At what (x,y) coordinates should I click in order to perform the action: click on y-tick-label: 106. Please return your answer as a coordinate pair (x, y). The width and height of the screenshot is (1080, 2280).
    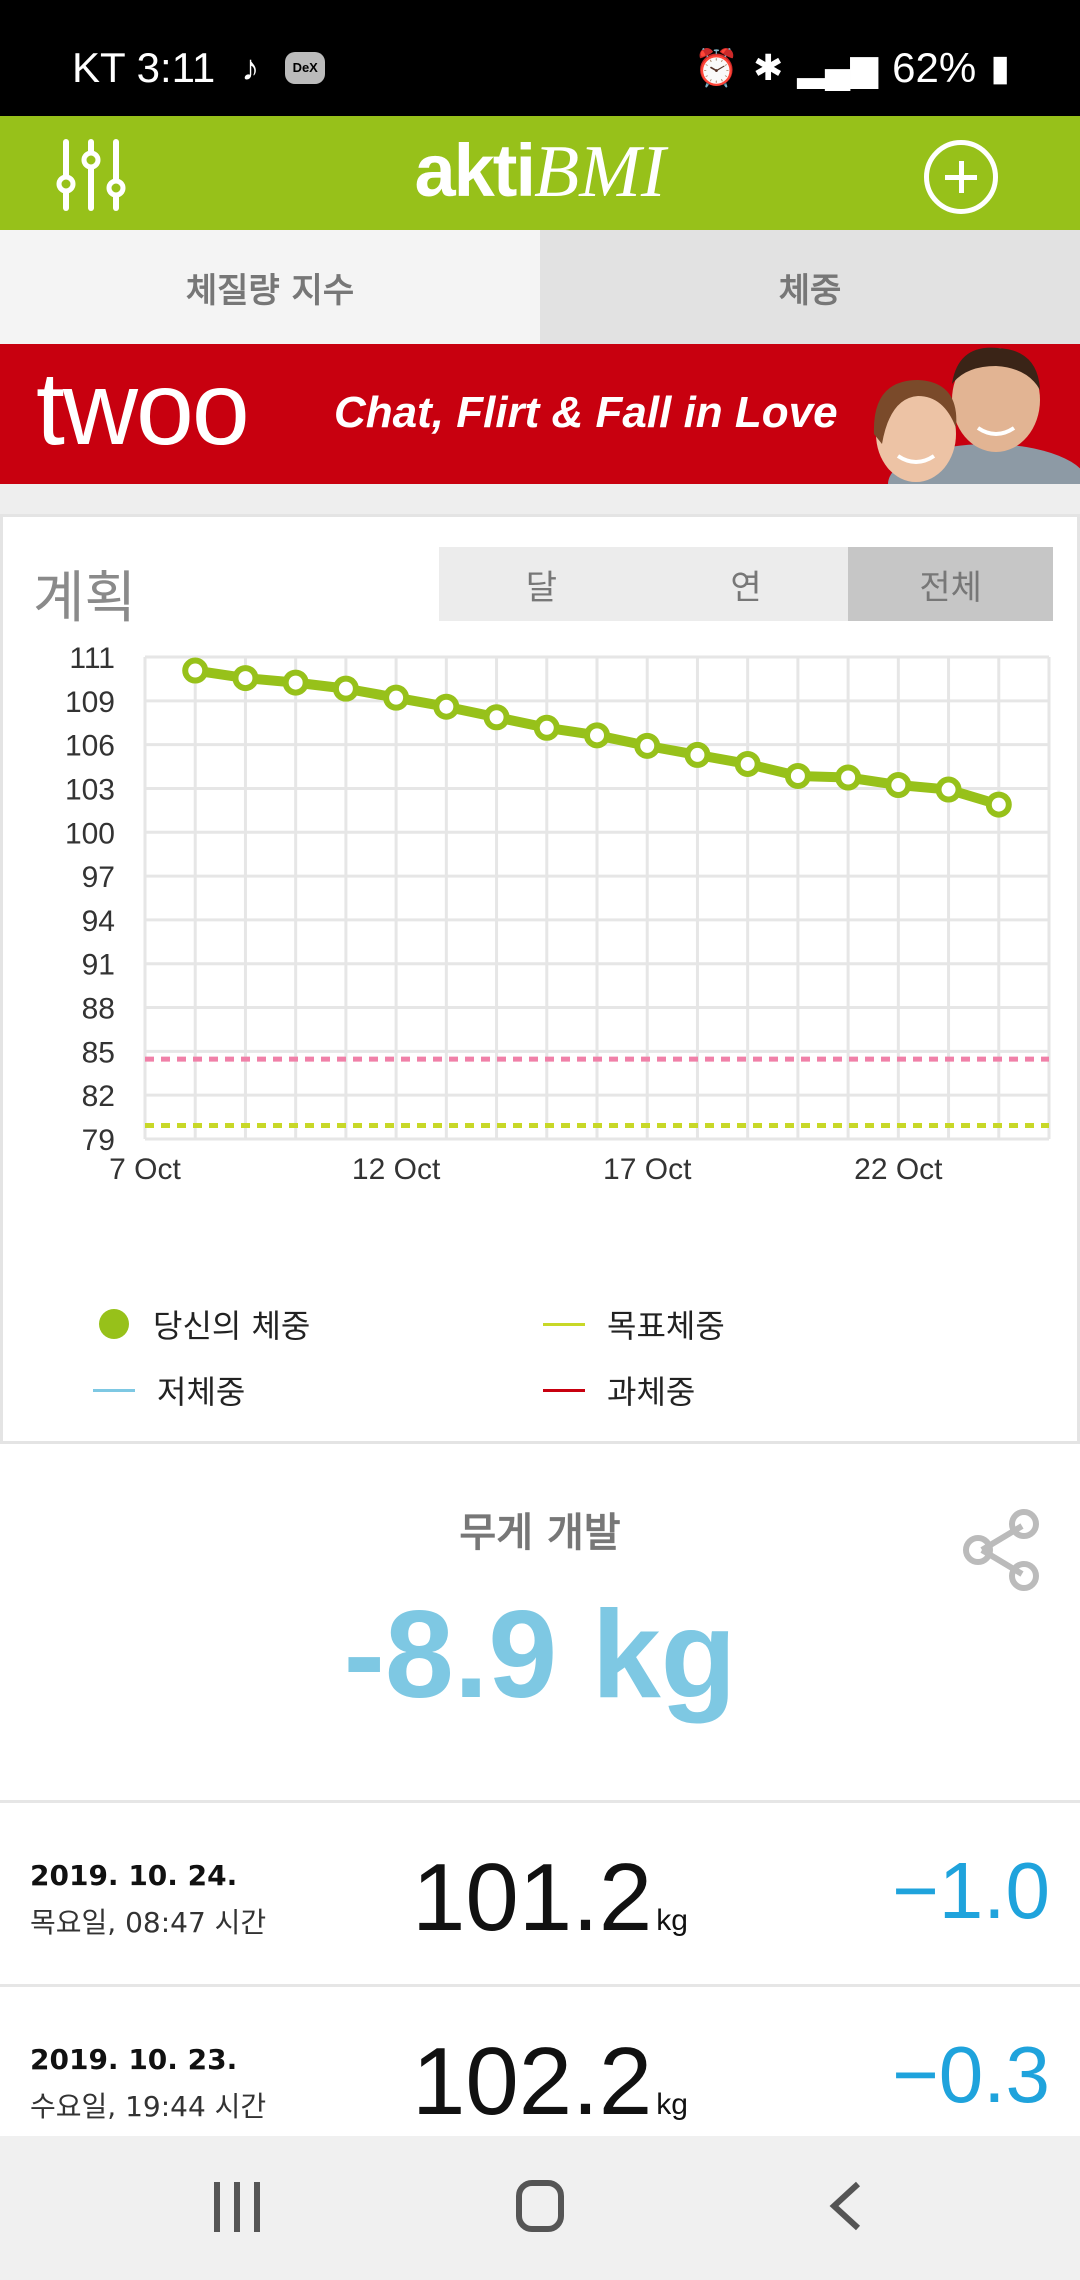
    Looking at the image, I should click on (90, 746).